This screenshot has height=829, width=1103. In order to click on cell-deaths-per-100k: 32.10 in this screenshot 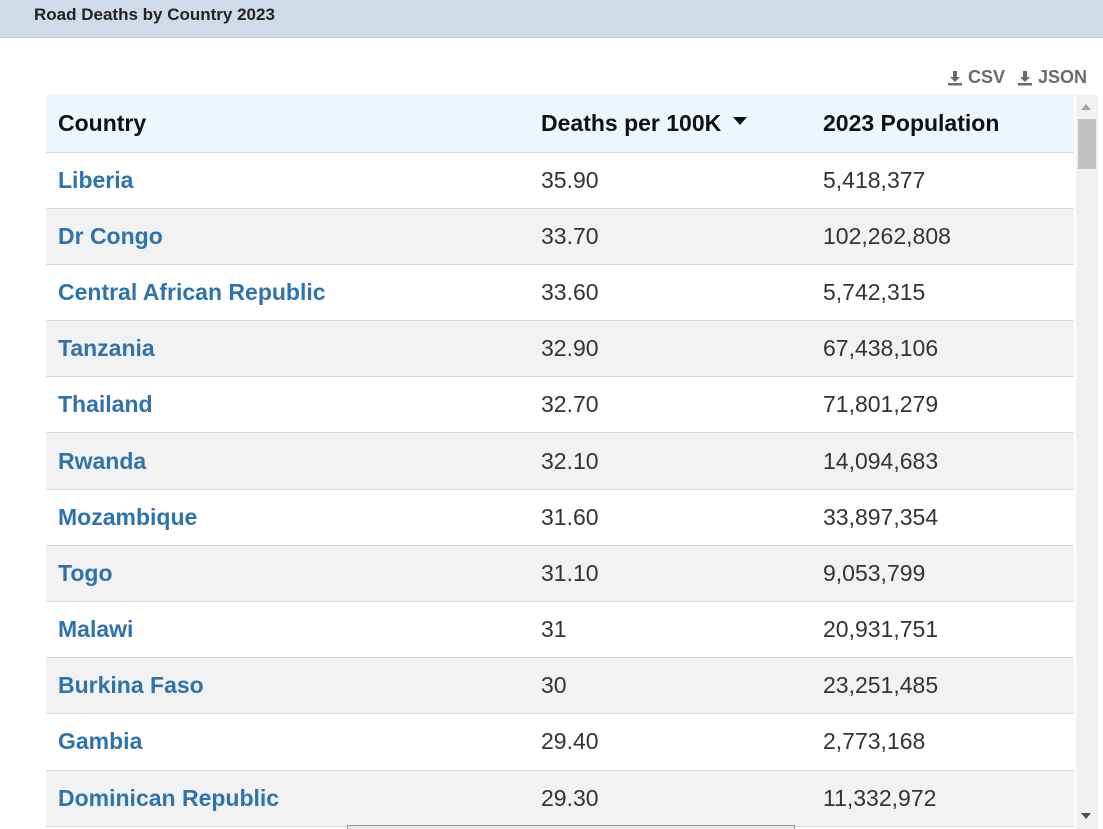, I will do `click(570, 460)`.